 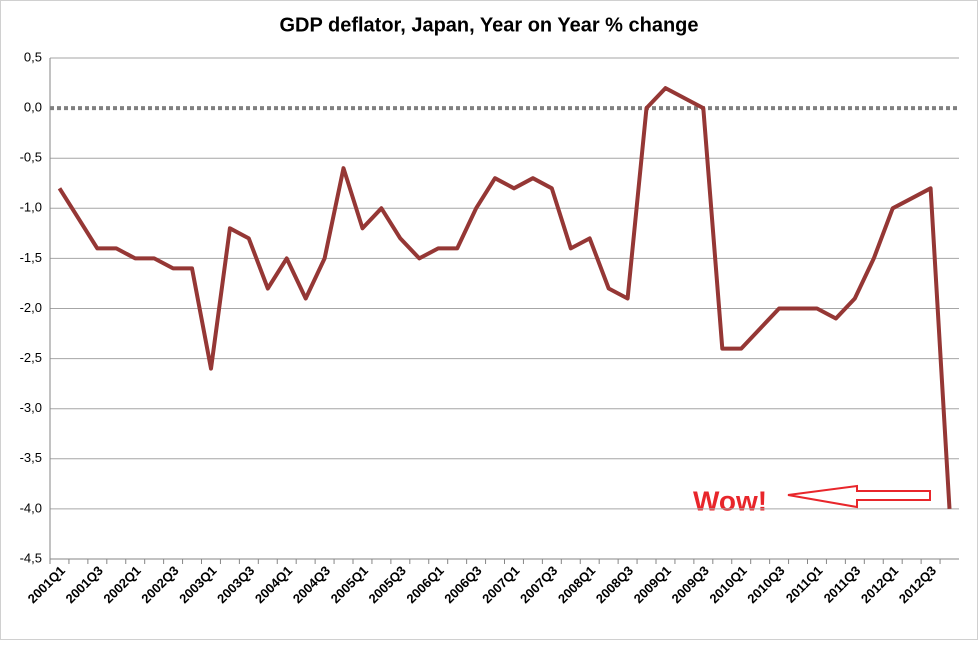 I want to click on y-tick-label: -2,5, so click(x=31, y=357).